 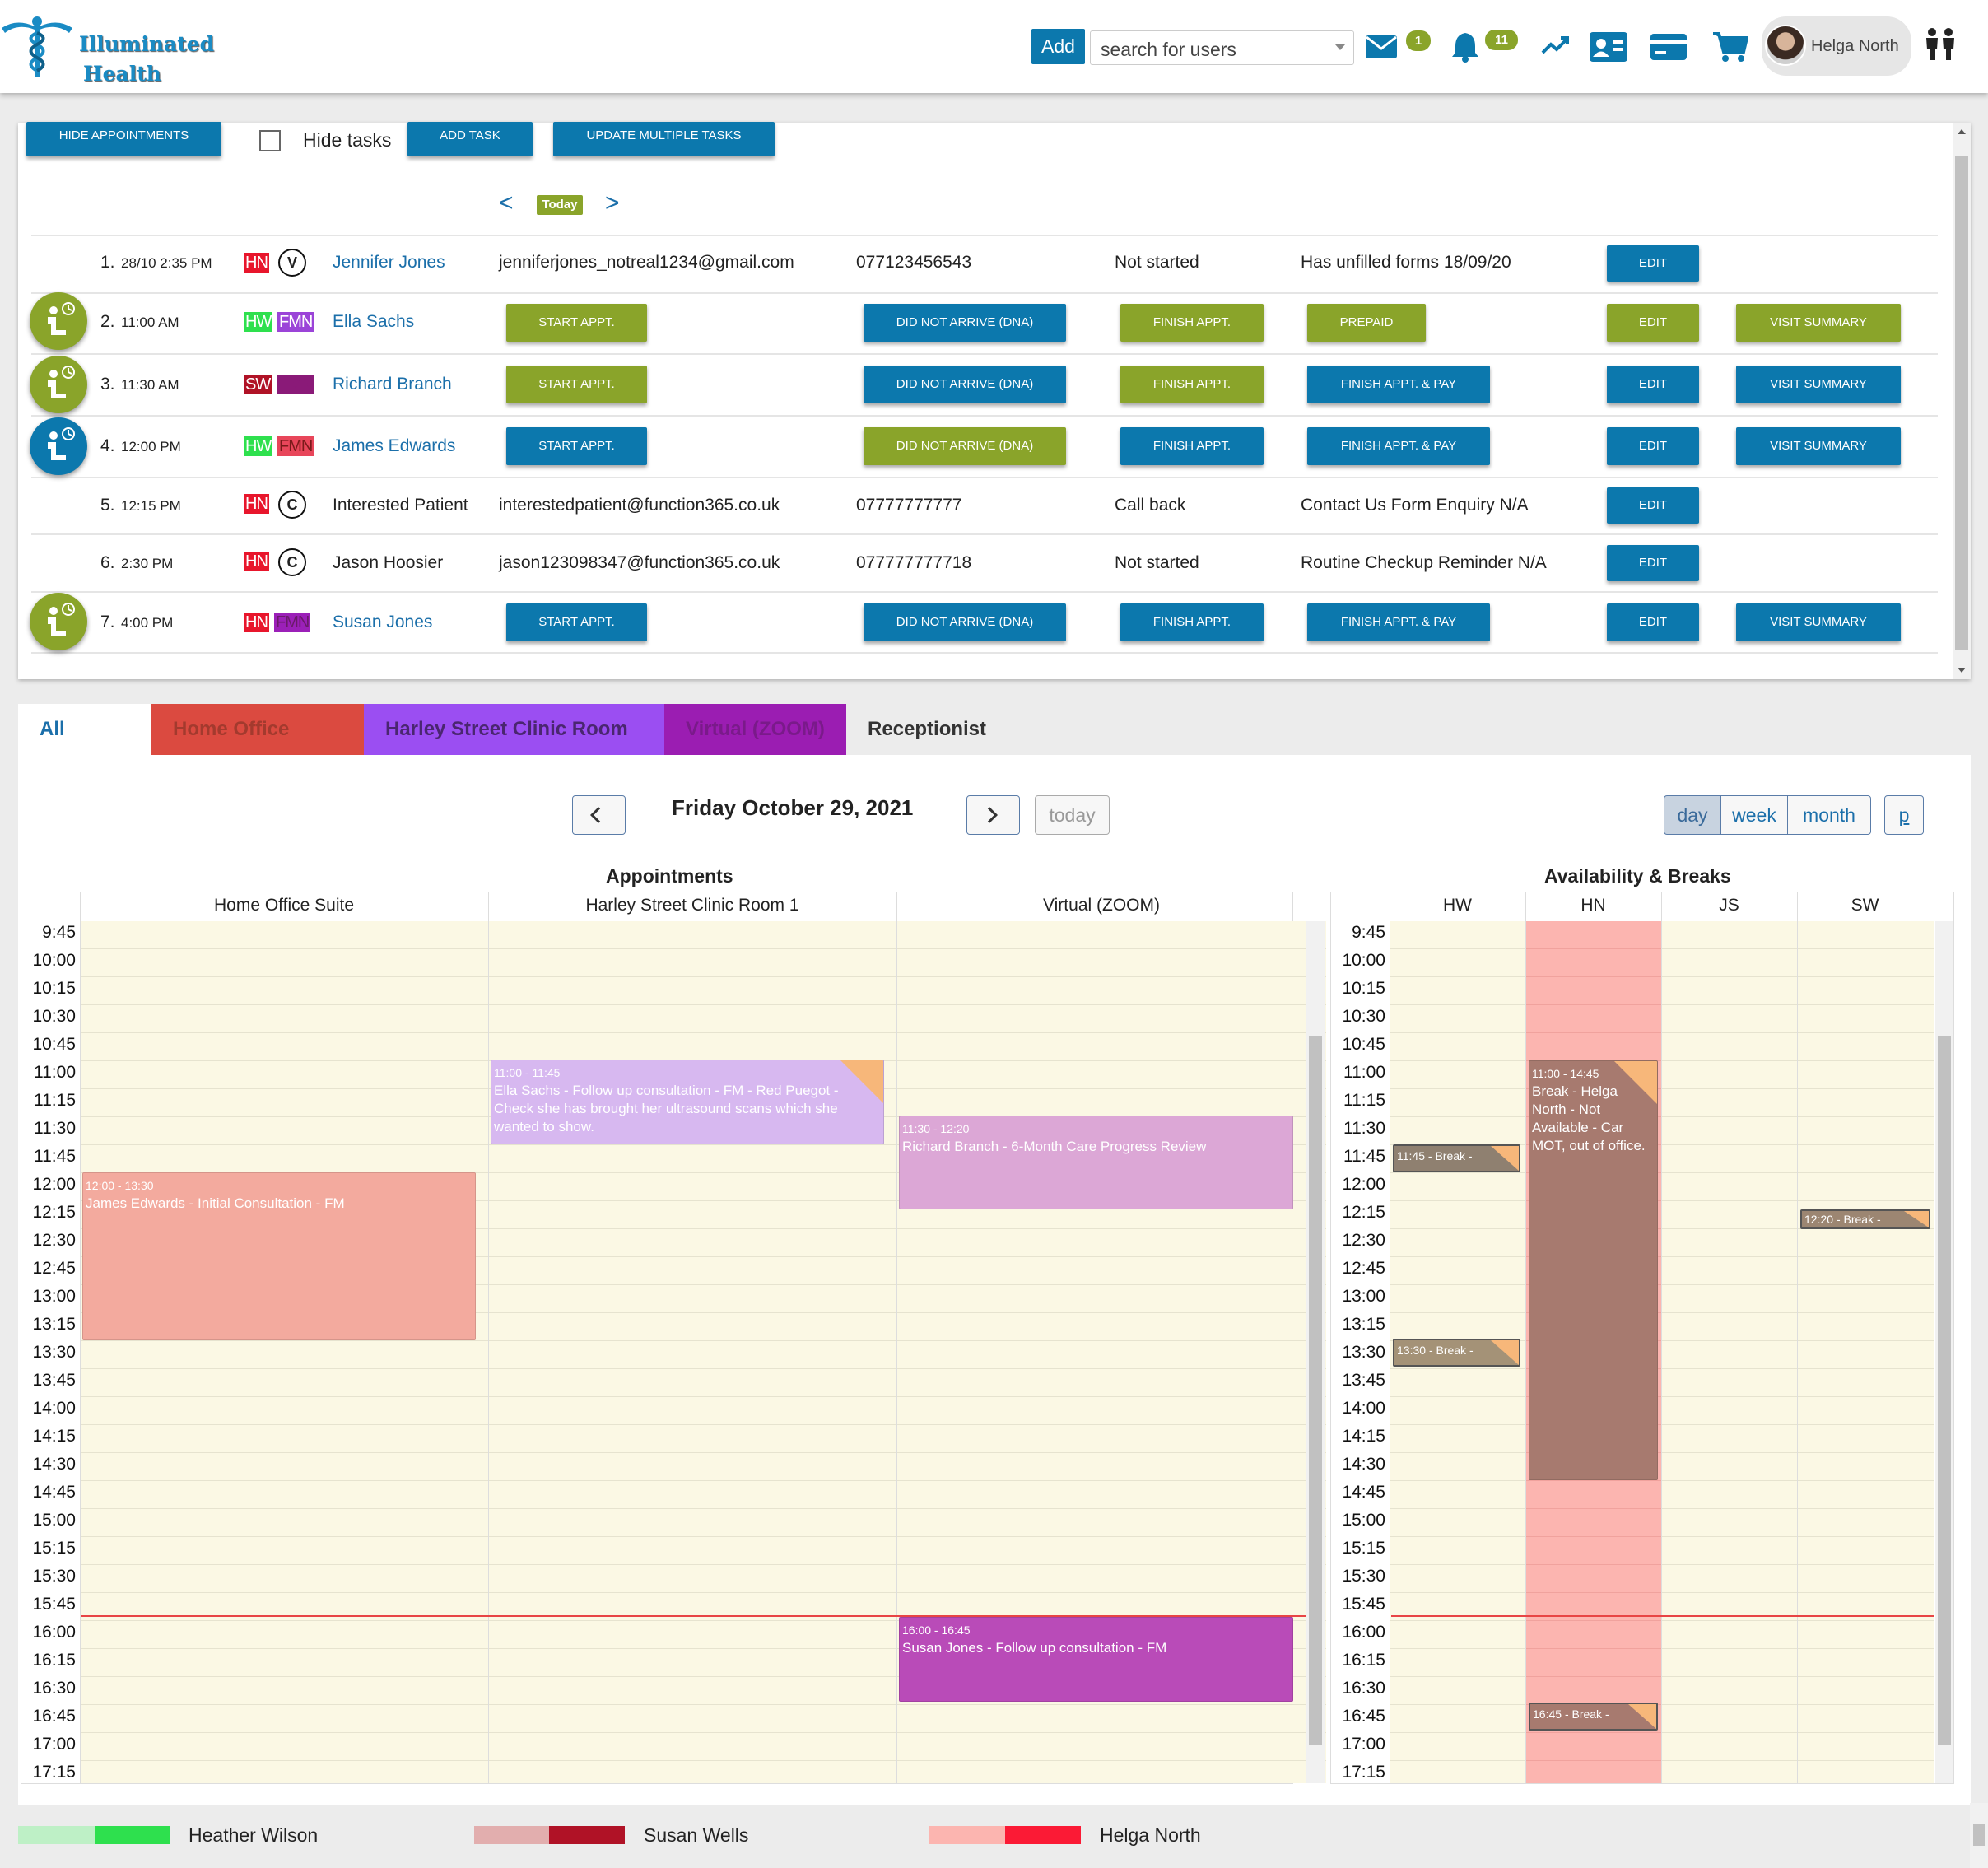 I want to click on patient-name-link: Richard Branch, so click(x=392, y=384).